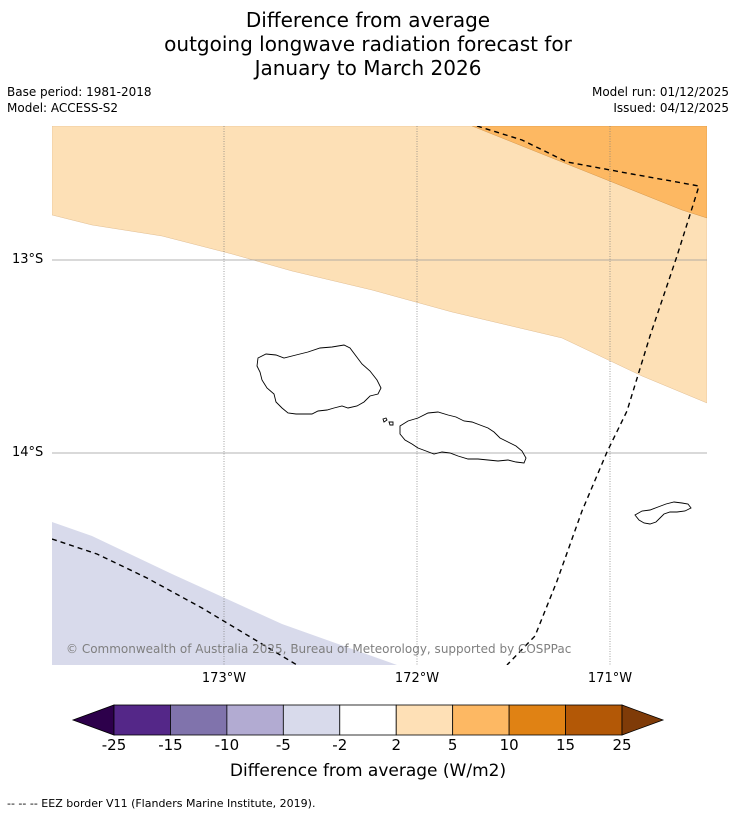 Image resolution: width=736 pixels, height=816 pixels. I want to click on colorbar-tick-label: 10, so click(509, 745).